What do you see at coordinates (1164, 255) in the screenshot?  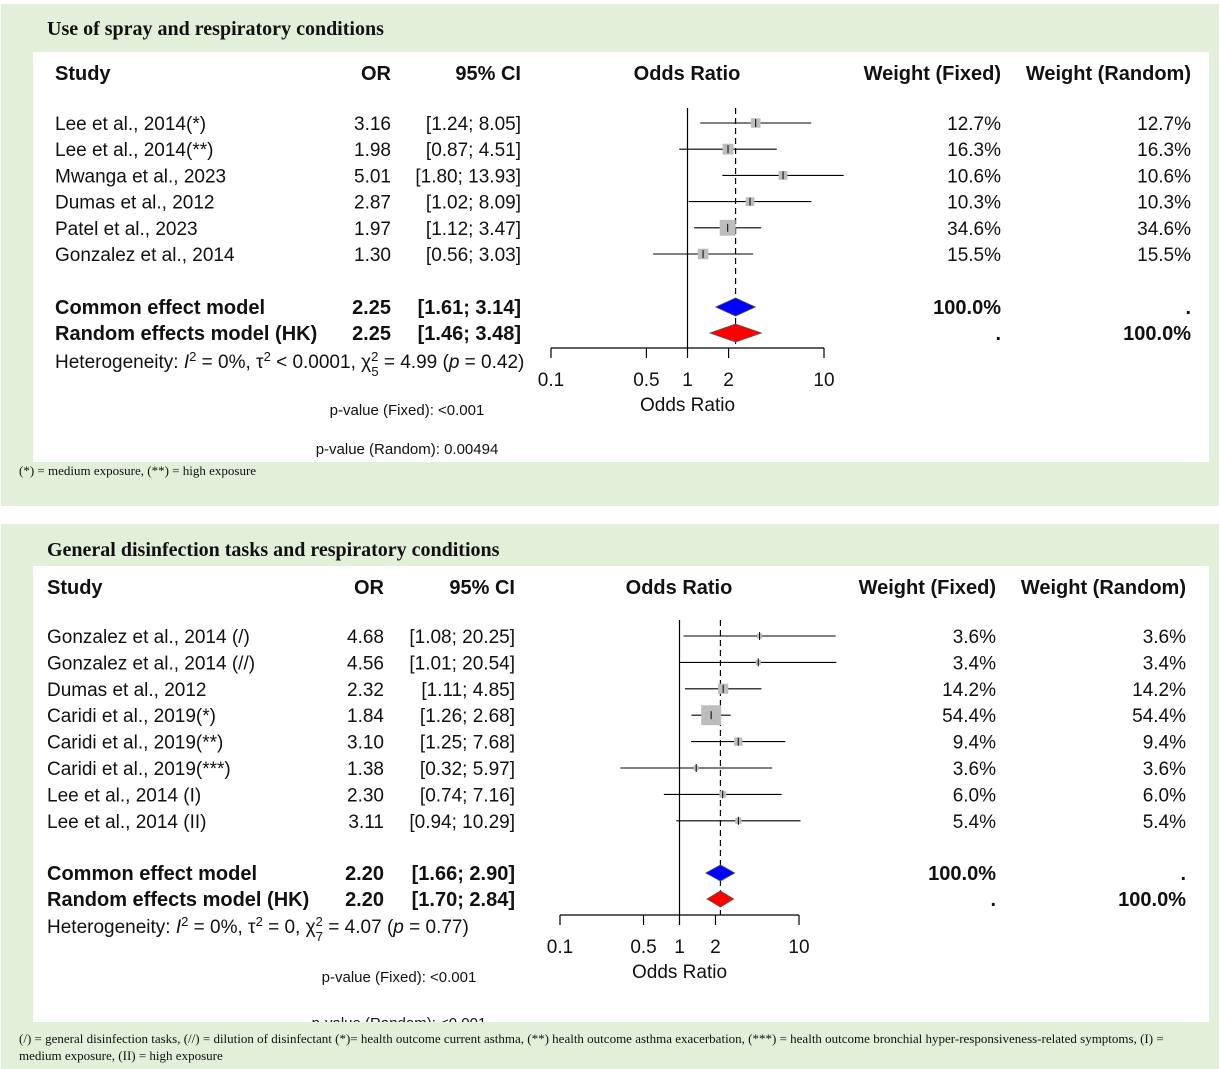 I see `study-weight-random: 15.5%` at bounding box center [1164, 255].